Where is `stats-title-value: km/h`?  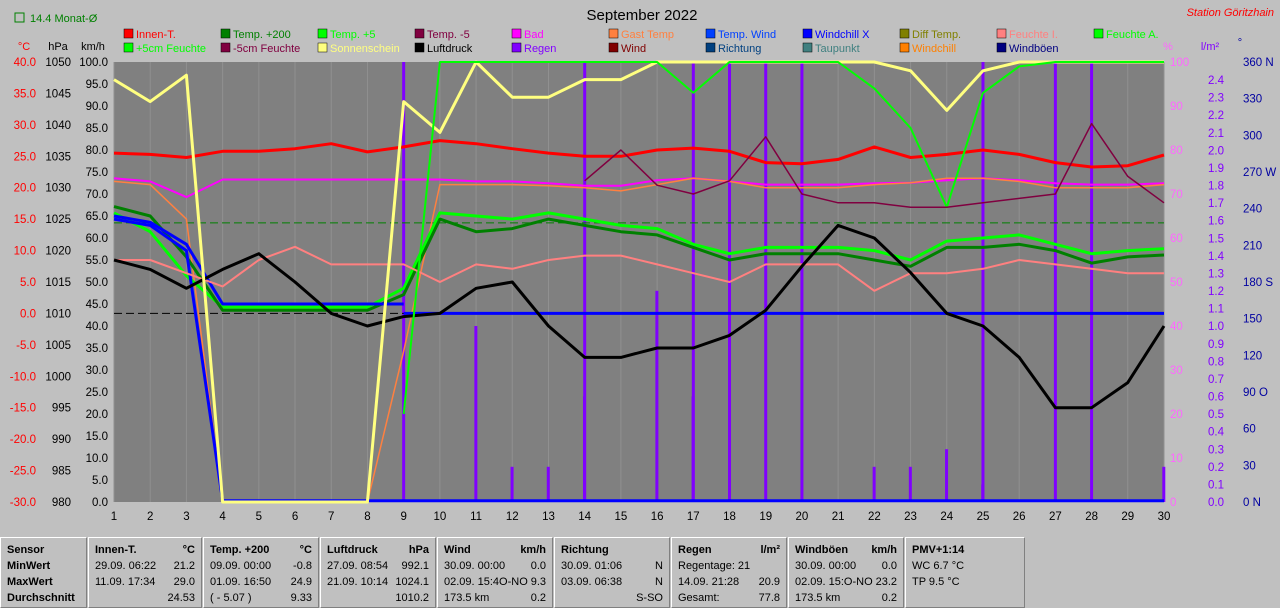
stats-title-value: km/h is located at coordinates (533, 550).